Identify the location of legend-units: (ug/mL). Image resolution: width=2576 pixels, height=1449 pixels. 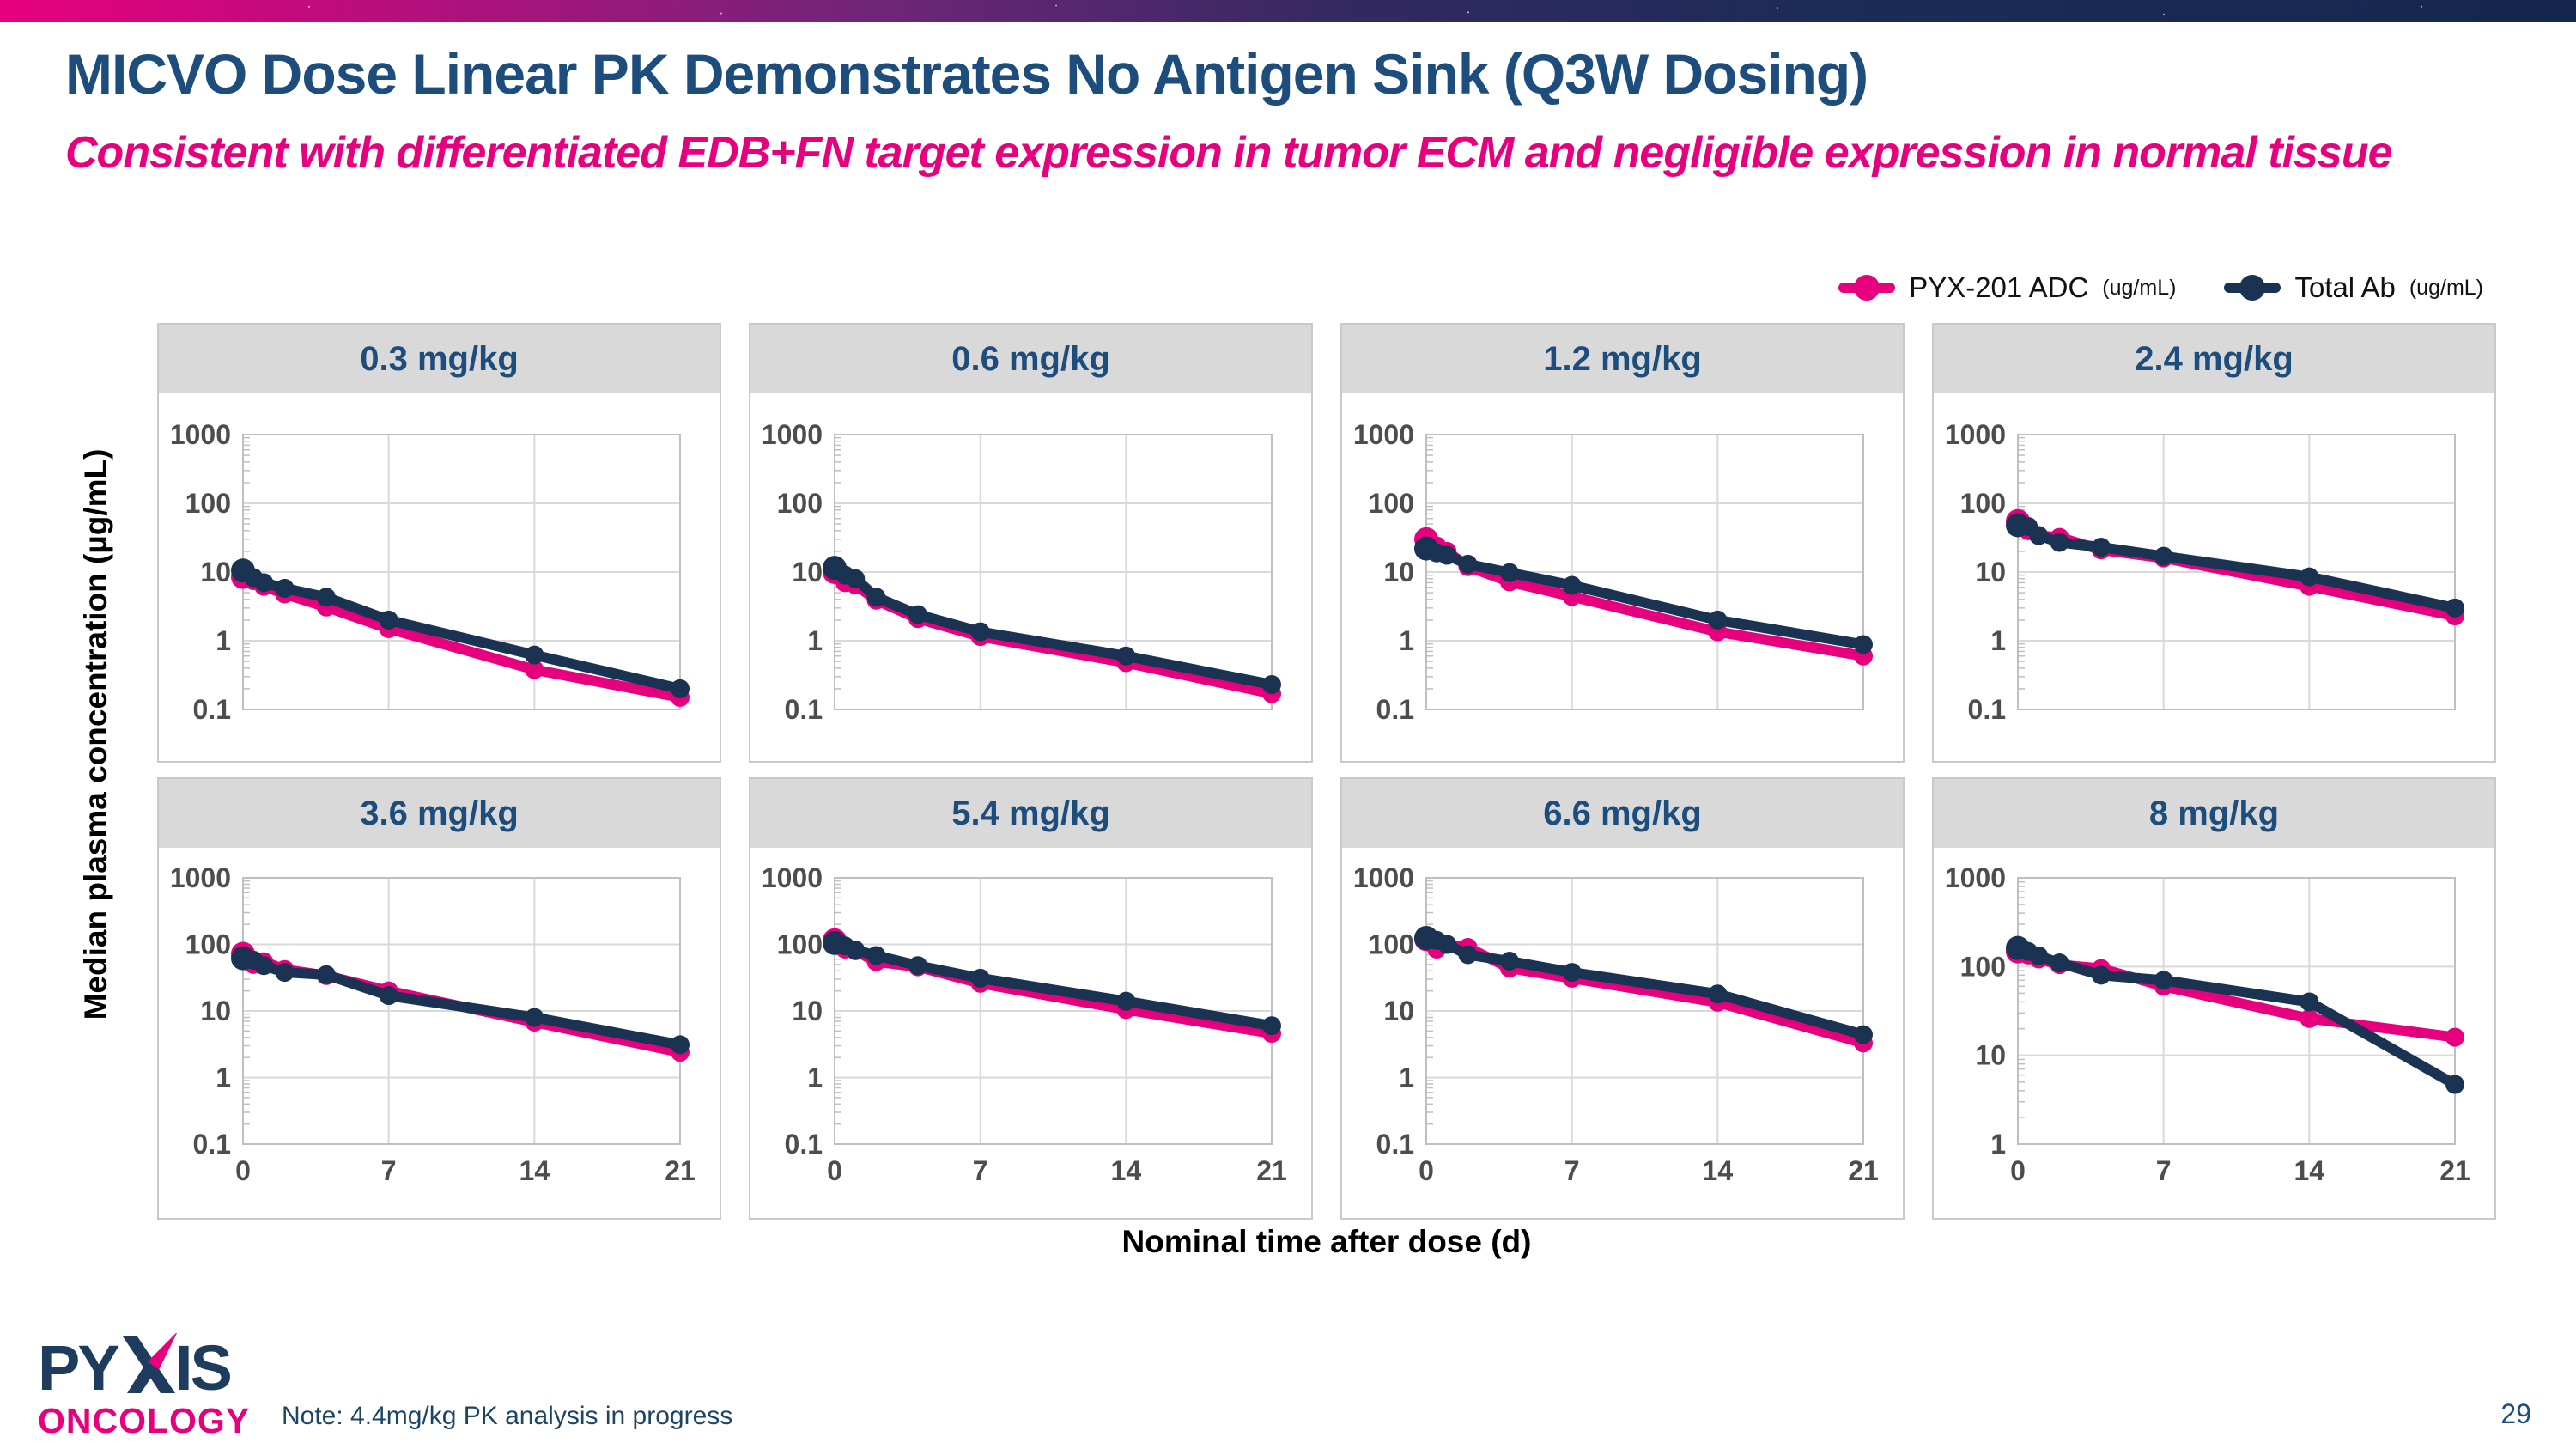
(2140, 287).